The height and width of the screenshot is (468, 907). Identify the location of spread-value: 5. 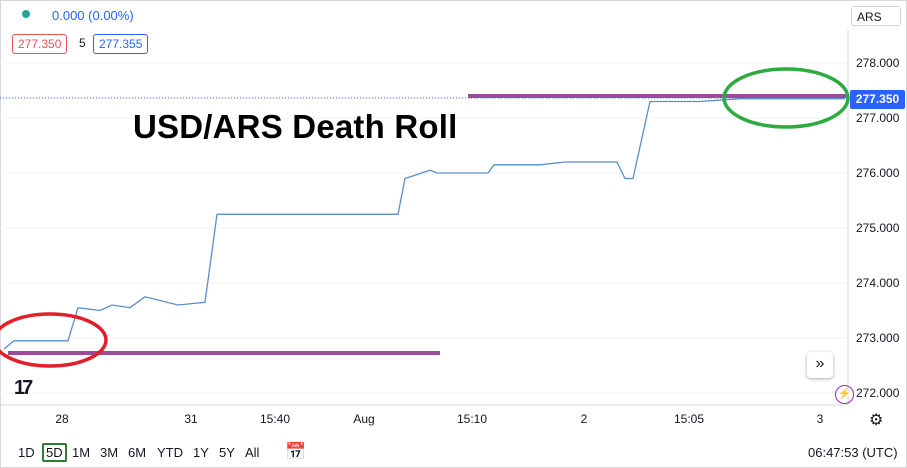
(82, 43).